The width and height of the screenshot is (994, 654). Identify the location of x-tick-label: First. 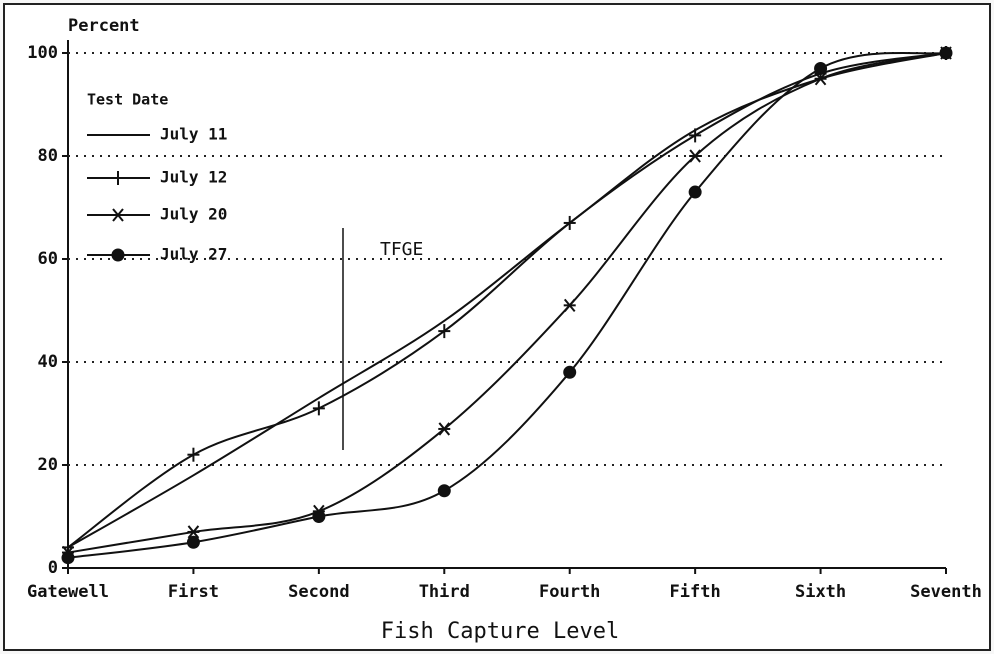
(193, 592).